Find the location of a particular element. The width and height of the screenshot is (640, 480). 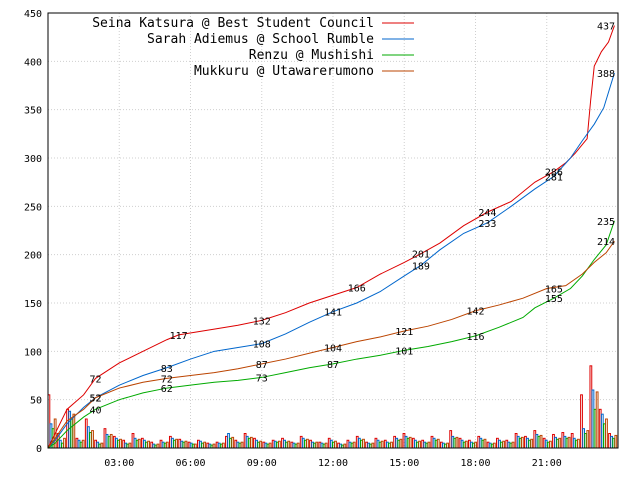

point-label: 165 is located at coordinates (554, 290).